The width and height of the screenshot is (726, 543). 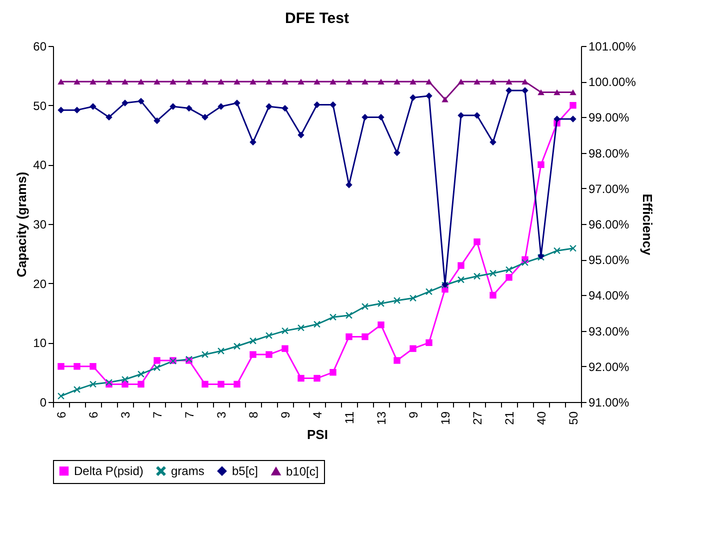 What do you see at coordinates (40, 225) in the screenshot?
I see `y-tick-label: 30` at bounding box center [40, 225].